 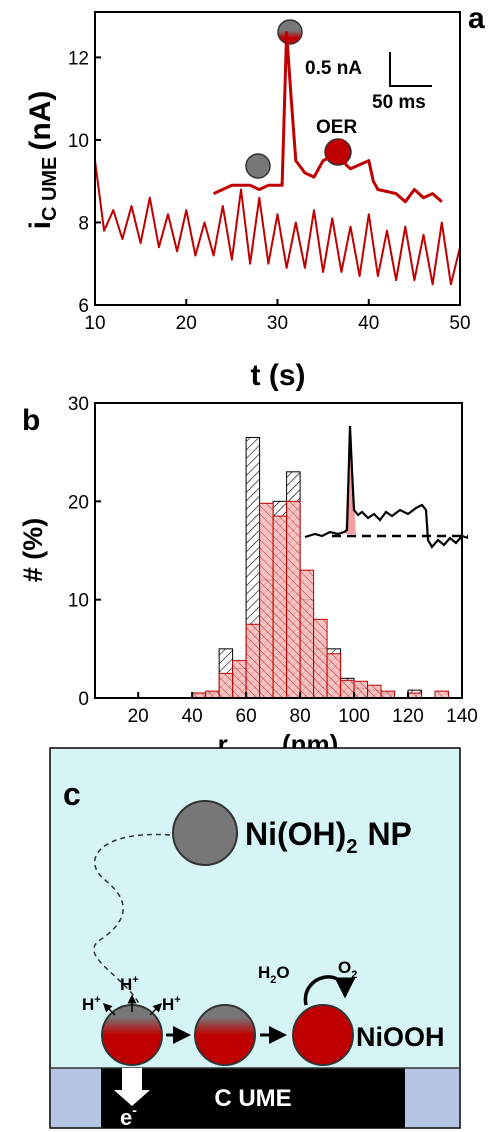 I want to click on water-h: H, so click(x=264, y=972).